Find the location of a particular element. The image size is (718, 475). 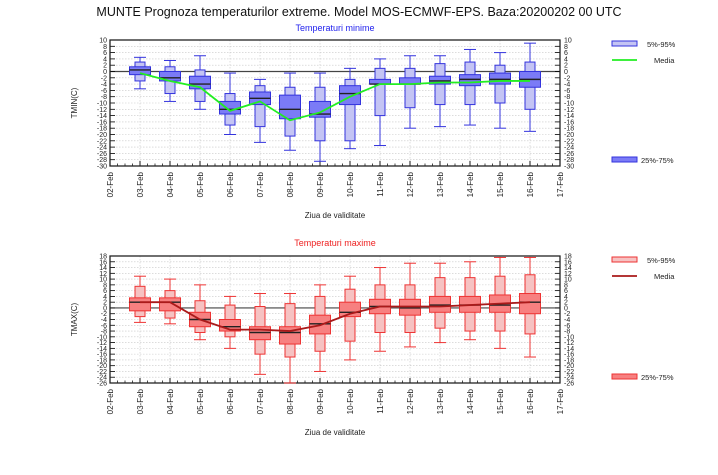

y-tick-label-right: -6 is located at coordinates (567, 91).